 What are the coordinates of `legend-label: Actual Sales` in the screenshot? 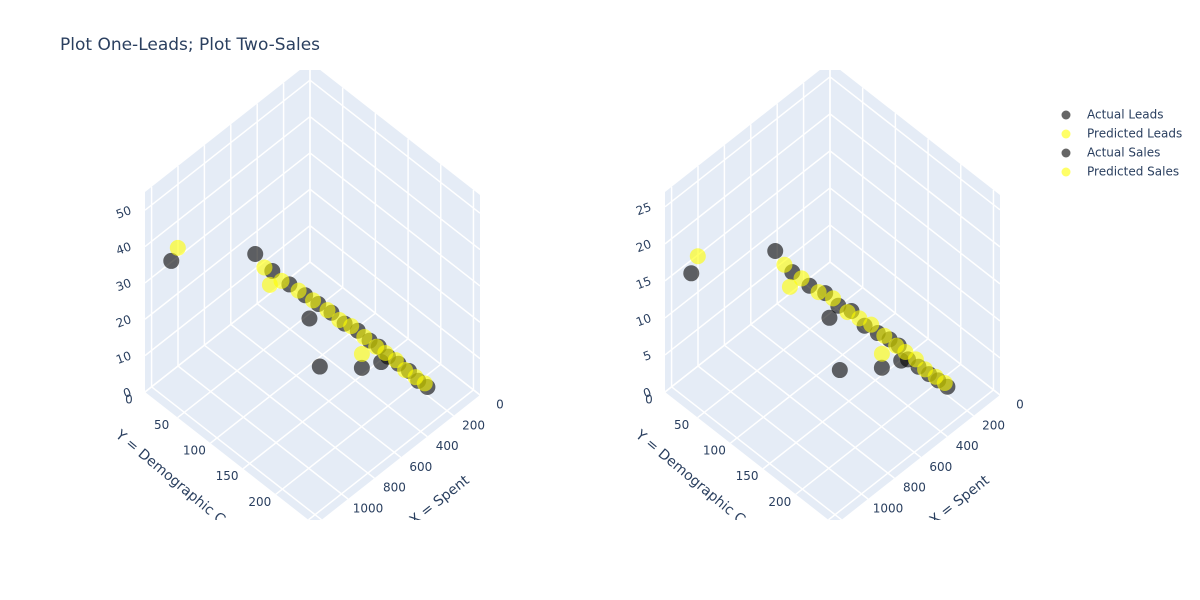 It's located at (1123, 153).